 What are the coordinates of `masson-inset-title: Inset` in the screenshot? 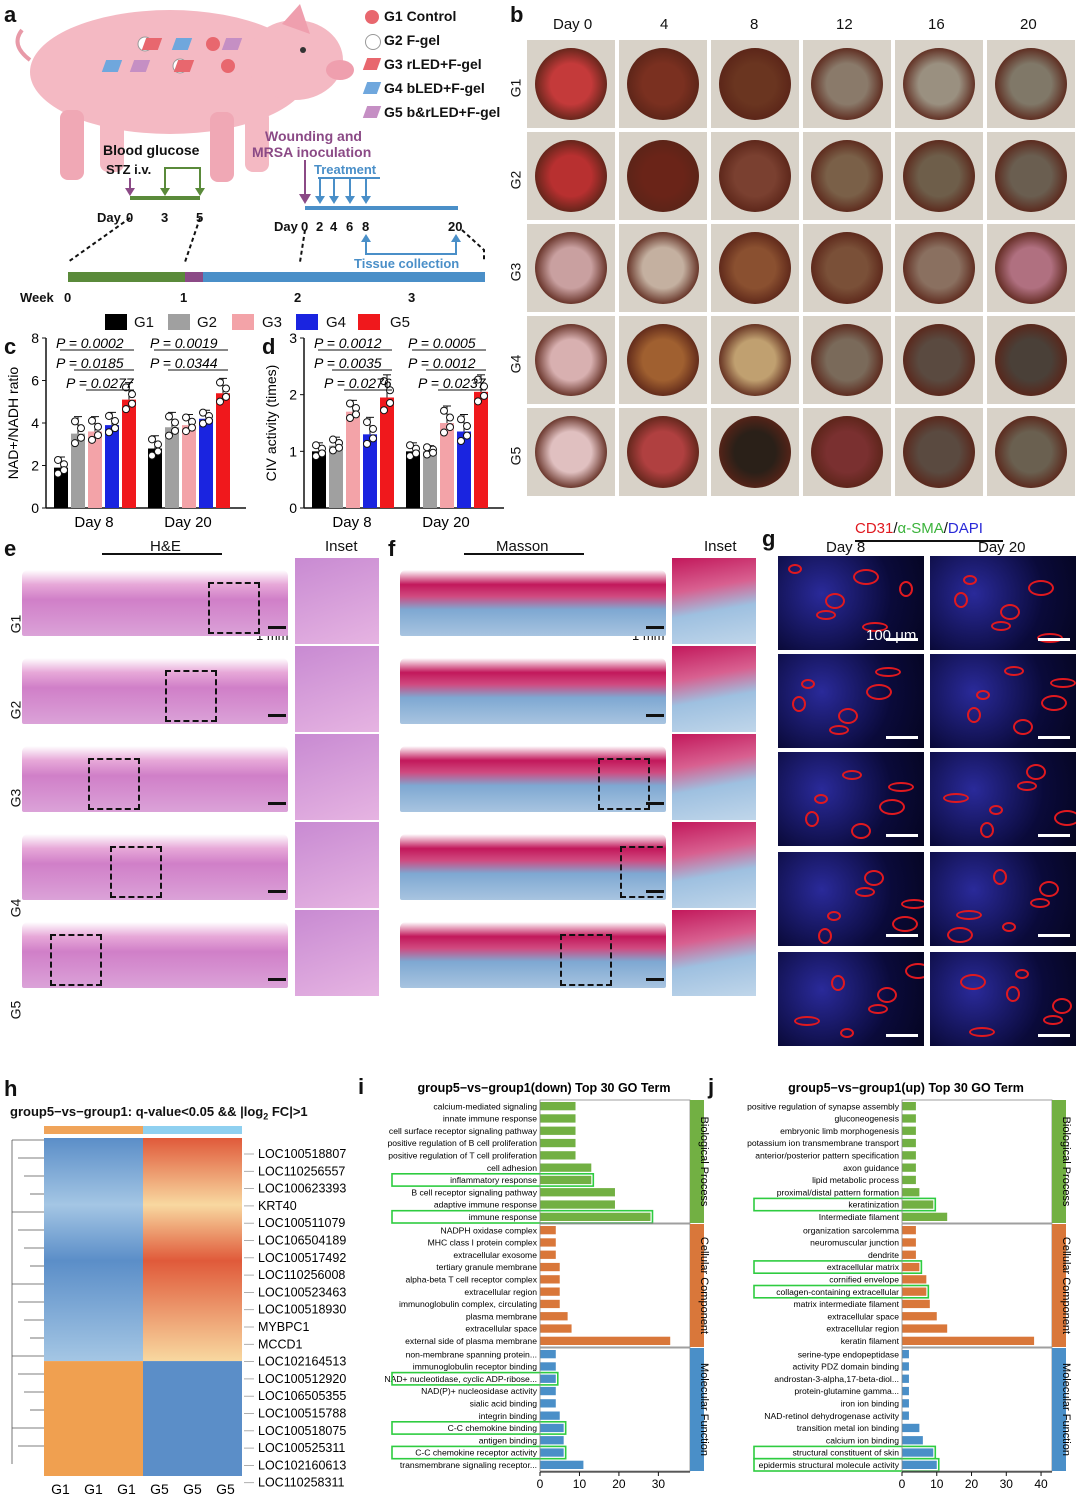 It's located at (720, 546).